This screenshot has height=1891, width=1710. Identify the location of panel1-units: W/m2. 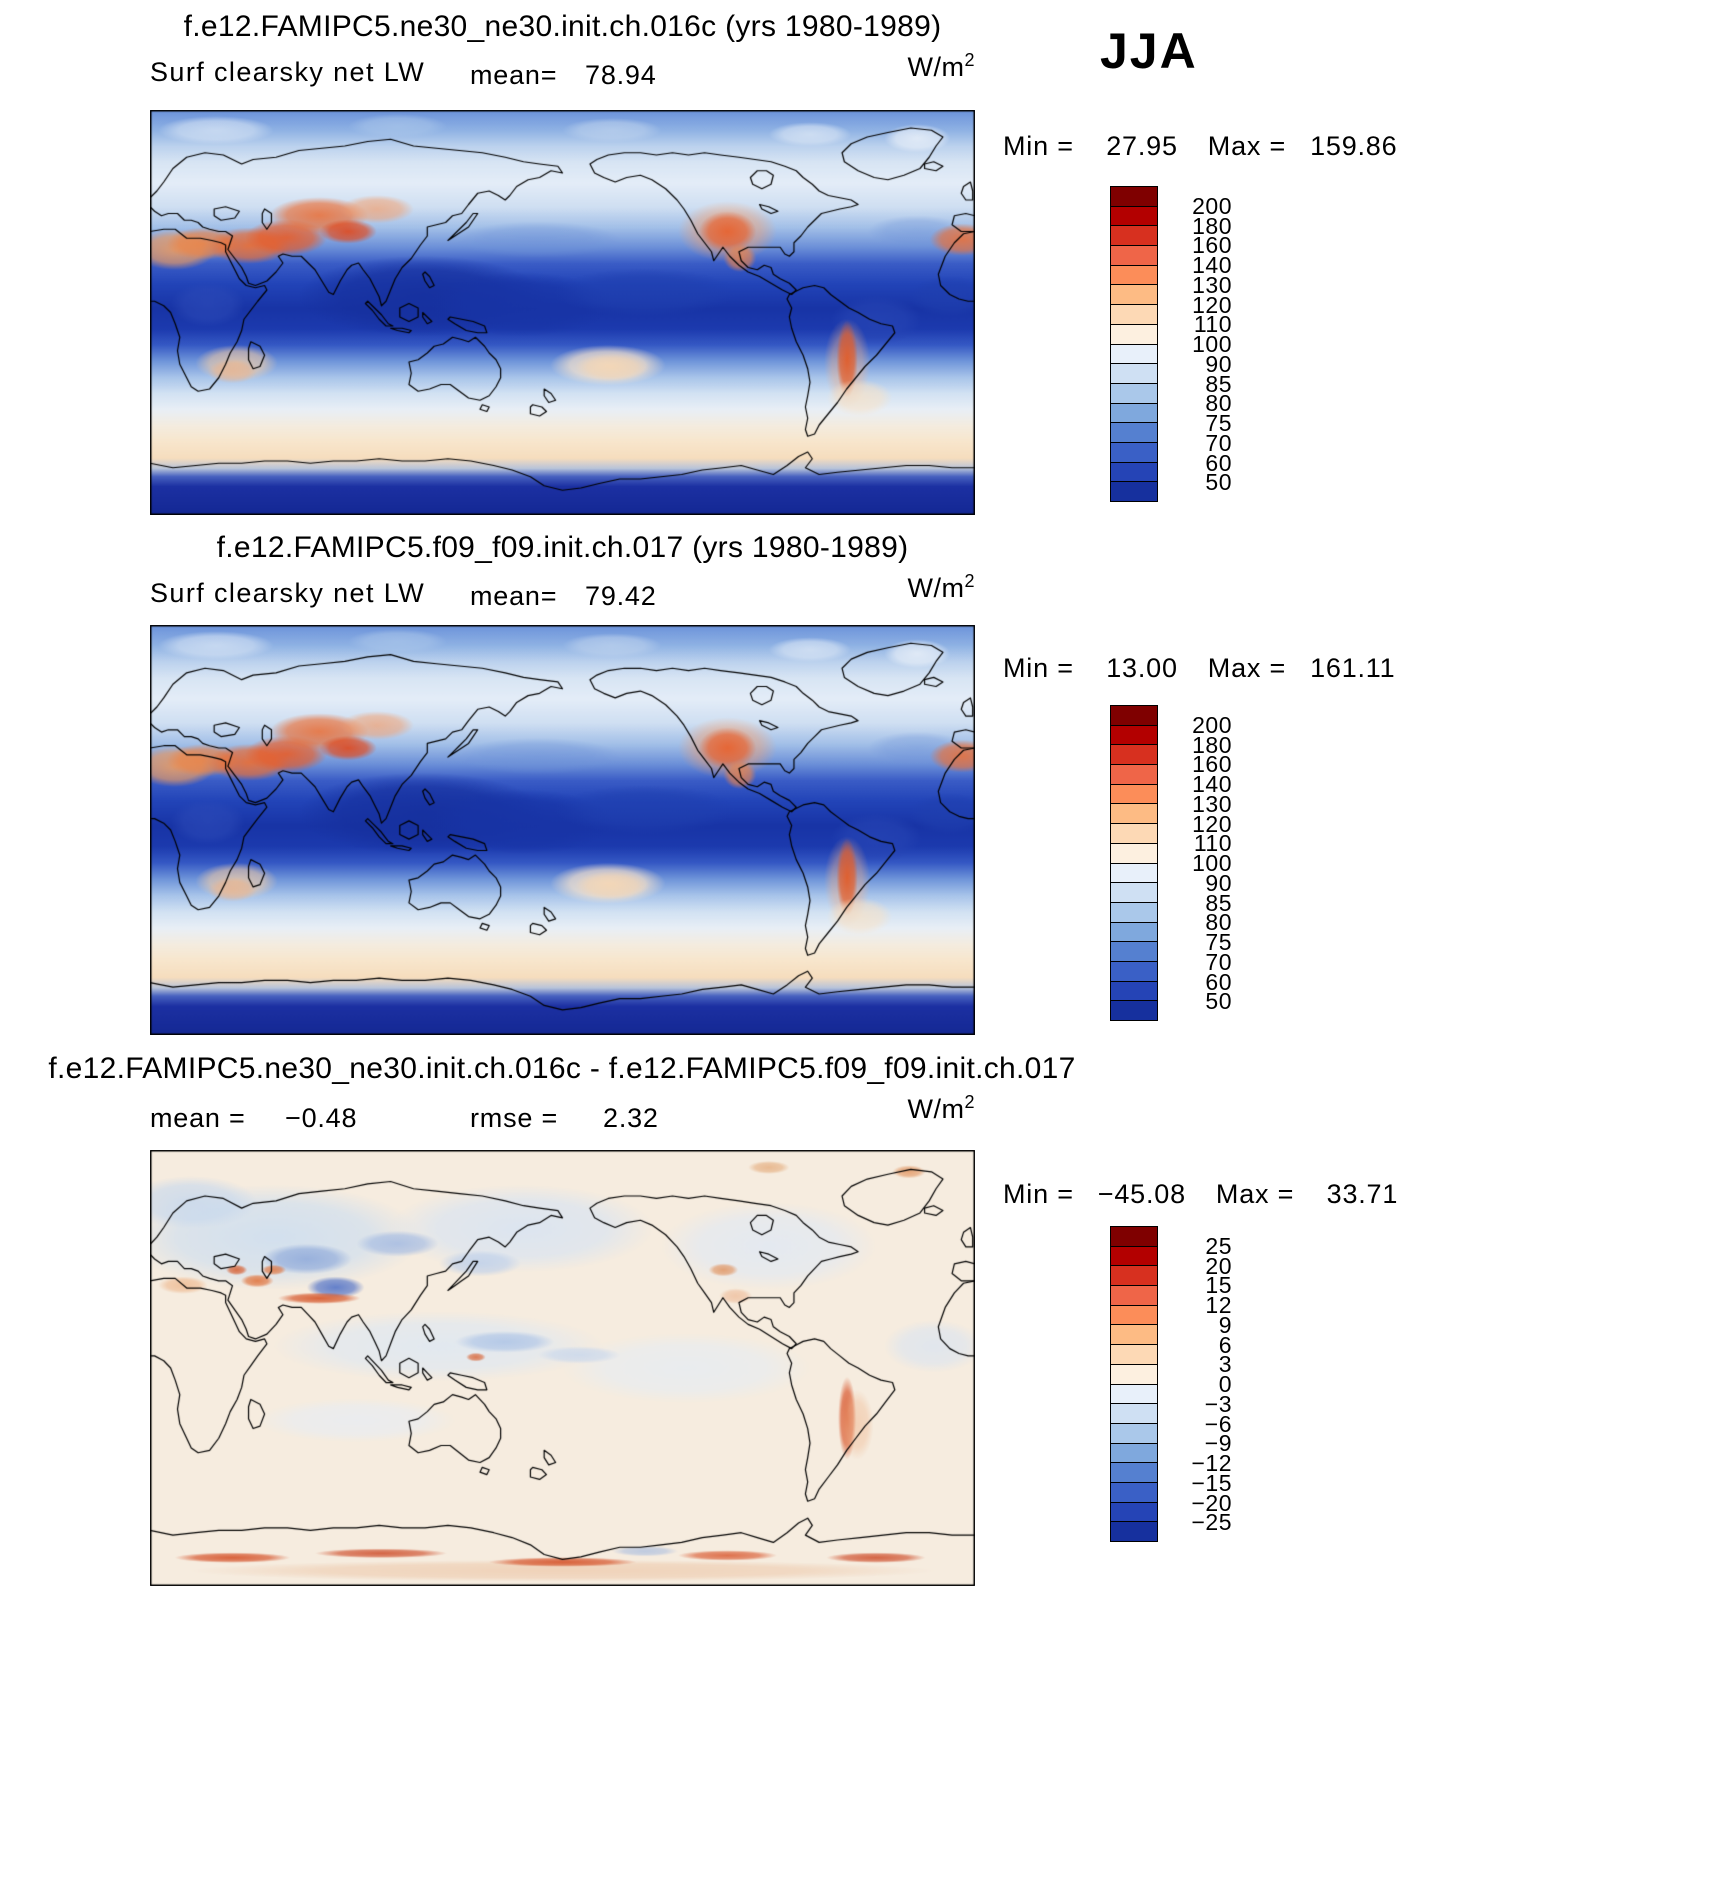
(562, 66).